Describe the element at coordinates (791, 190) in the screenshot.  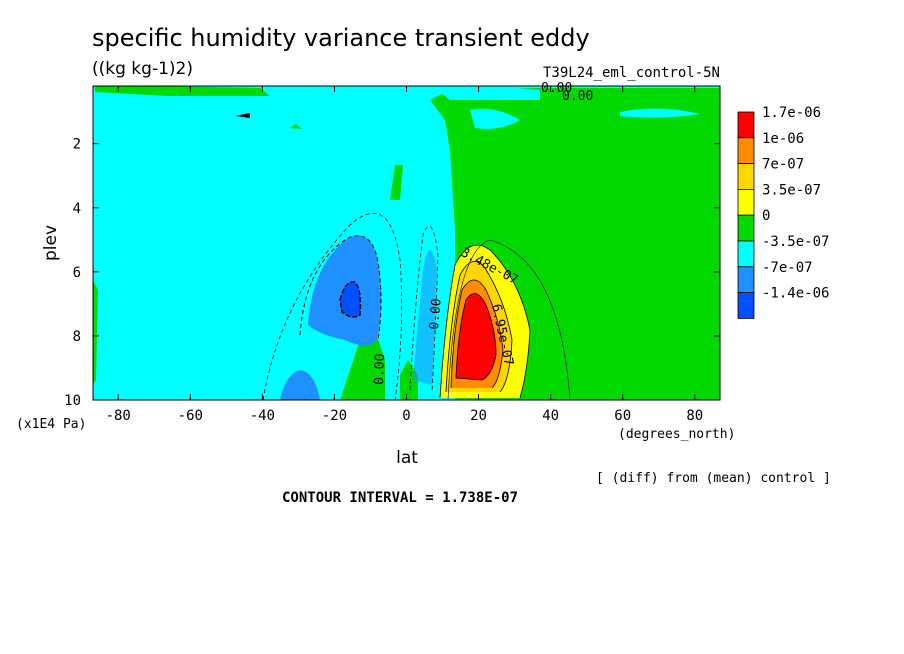
I see `legend-label: 3.5e-07` at that location.